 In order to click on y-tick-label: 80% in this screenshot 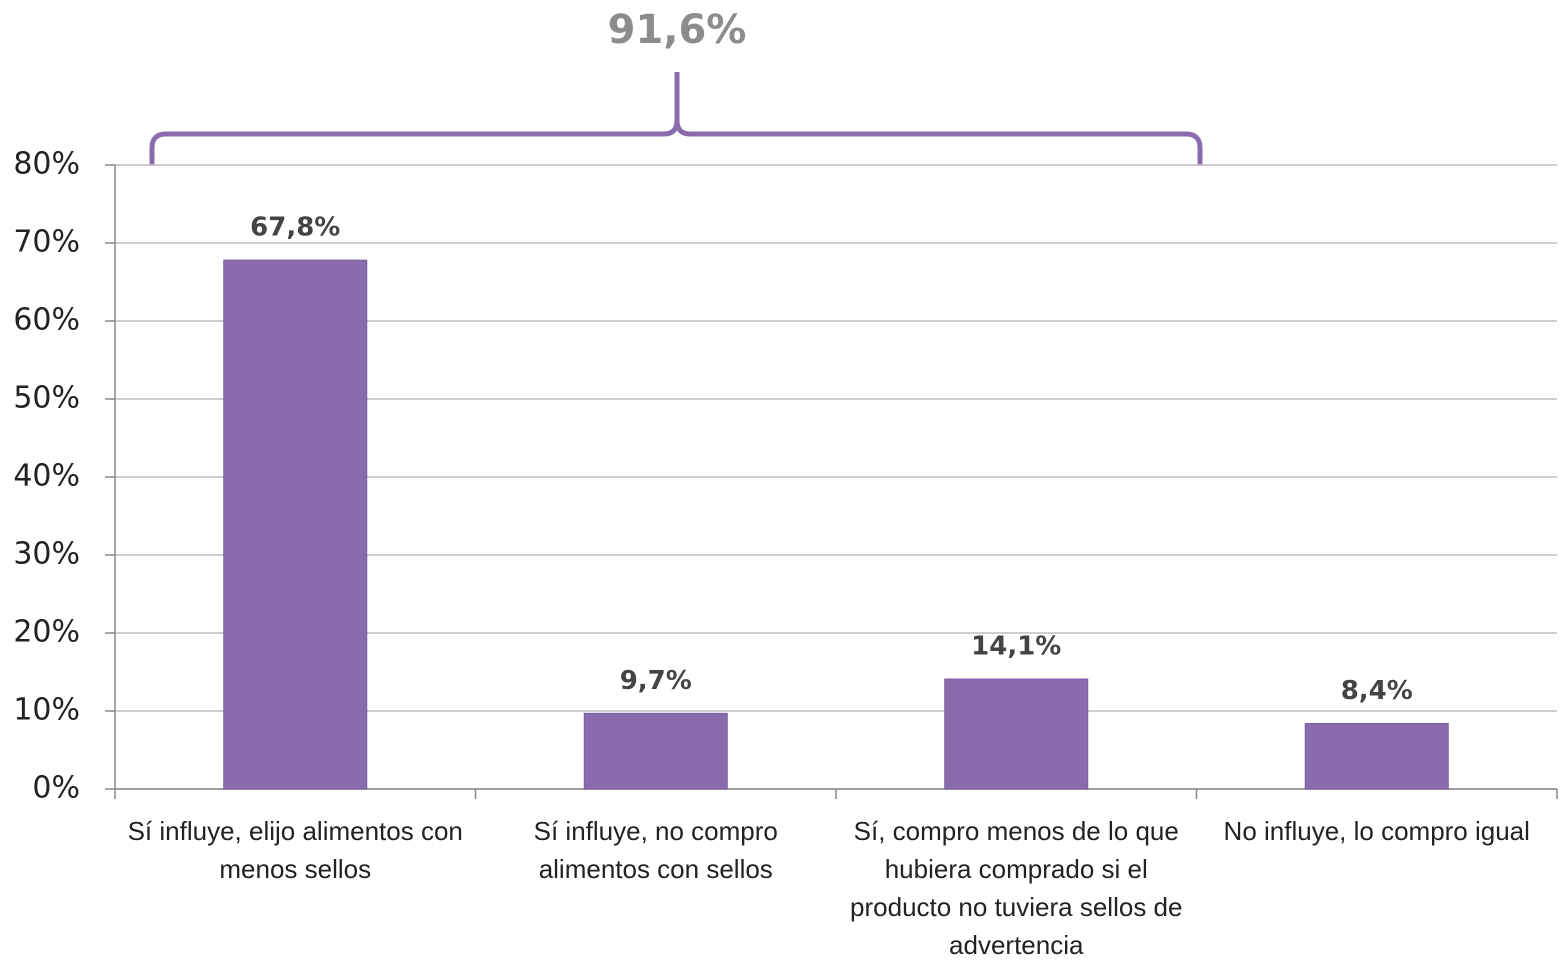, I will do `click(46, 164)`.